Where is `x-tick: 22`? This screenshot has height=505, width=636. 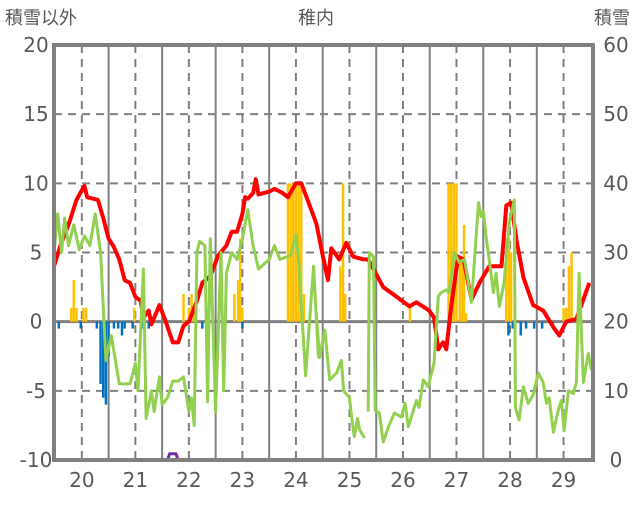 x-tick: 22 is located at coordinates (188, 480).